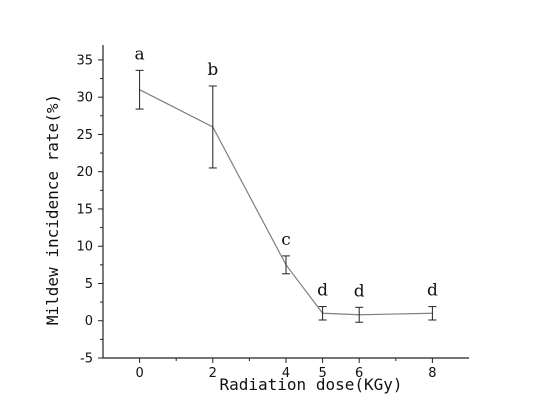  Describe the element at coordinates (84, 247) in the screenshot. I see `y-tick-label: 10` at that location.